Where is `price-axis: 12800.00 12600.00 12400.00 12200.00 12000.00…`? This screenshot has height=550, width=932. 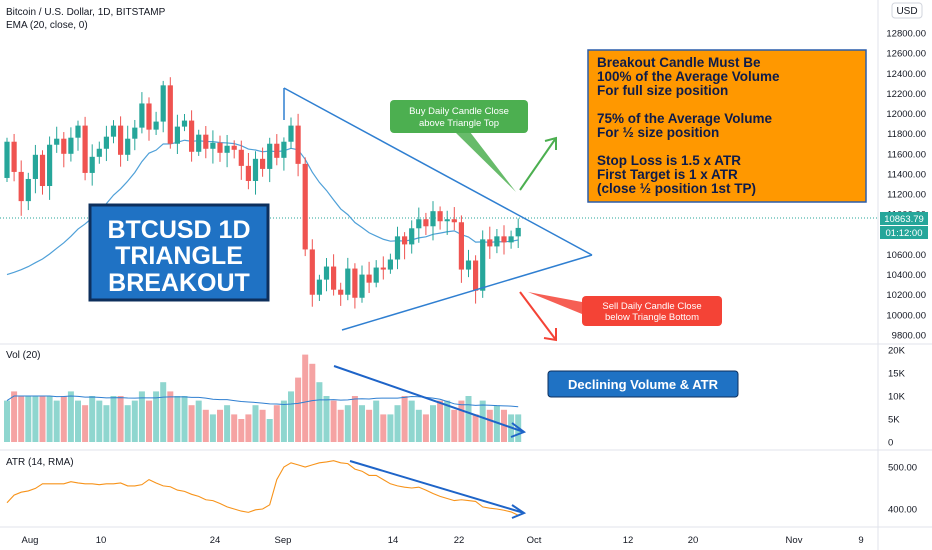 price-axis: 12800.00 12600.00 12400.00 12200.00 12000.00… is located at coordinates (906, 185).